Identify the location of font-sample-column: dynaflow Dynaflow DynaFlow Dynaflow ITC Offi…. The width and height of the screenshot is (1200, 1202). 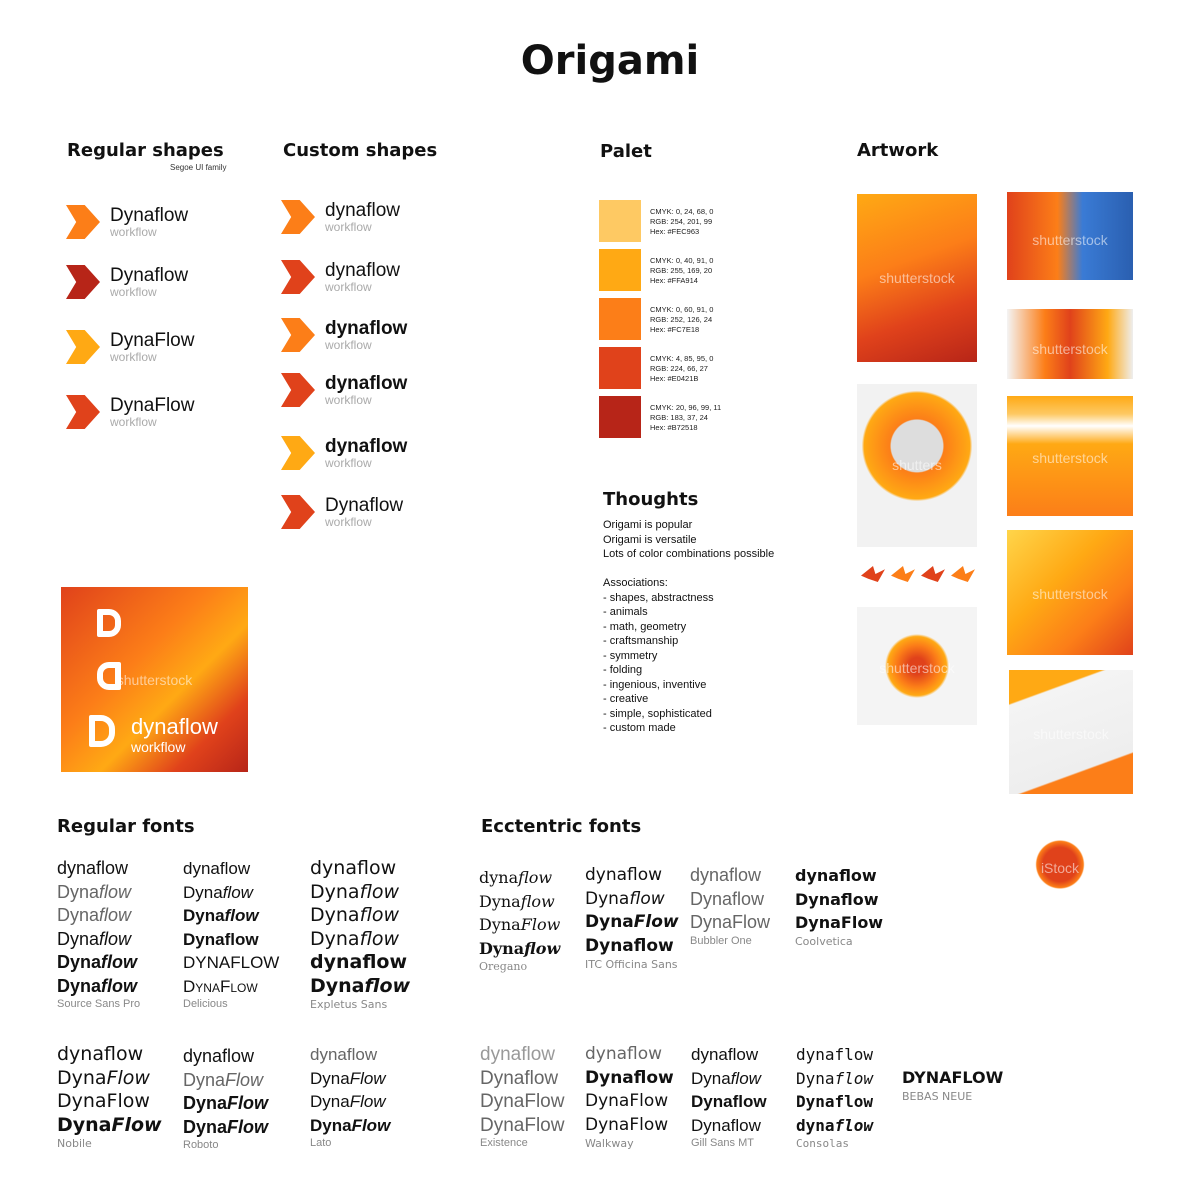
(632, 917).